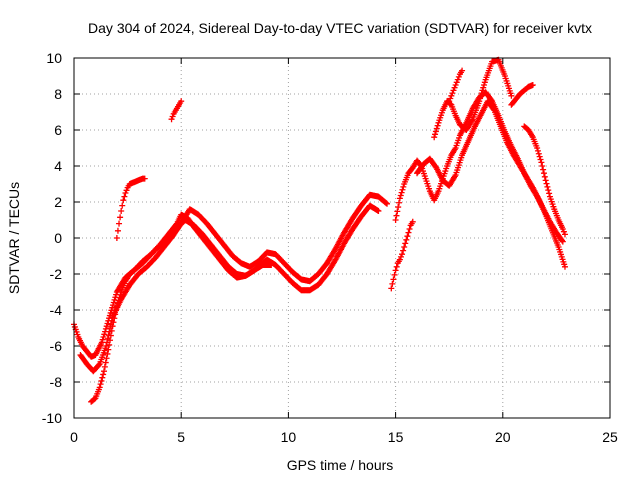 This screenshot has width=640, height=480. What do you see at coordinates (56, 382) in the screenshot?
I see `y-tick-label: -8` at bounding box center [56, 382].